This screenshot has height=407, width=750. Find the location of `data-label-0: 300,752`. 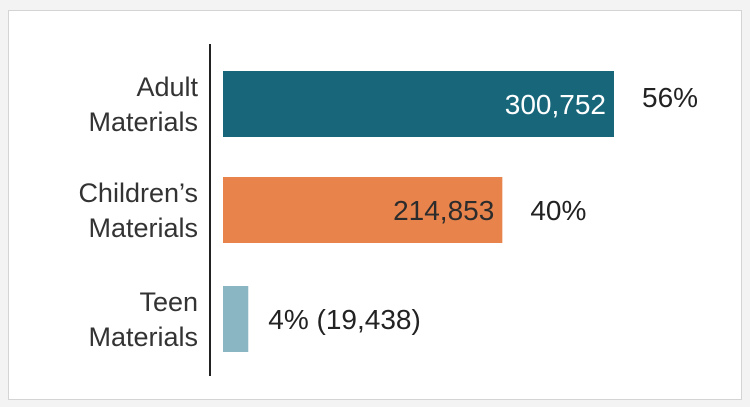

data-label-0: 300,752 is located at coordinates (555, 104).